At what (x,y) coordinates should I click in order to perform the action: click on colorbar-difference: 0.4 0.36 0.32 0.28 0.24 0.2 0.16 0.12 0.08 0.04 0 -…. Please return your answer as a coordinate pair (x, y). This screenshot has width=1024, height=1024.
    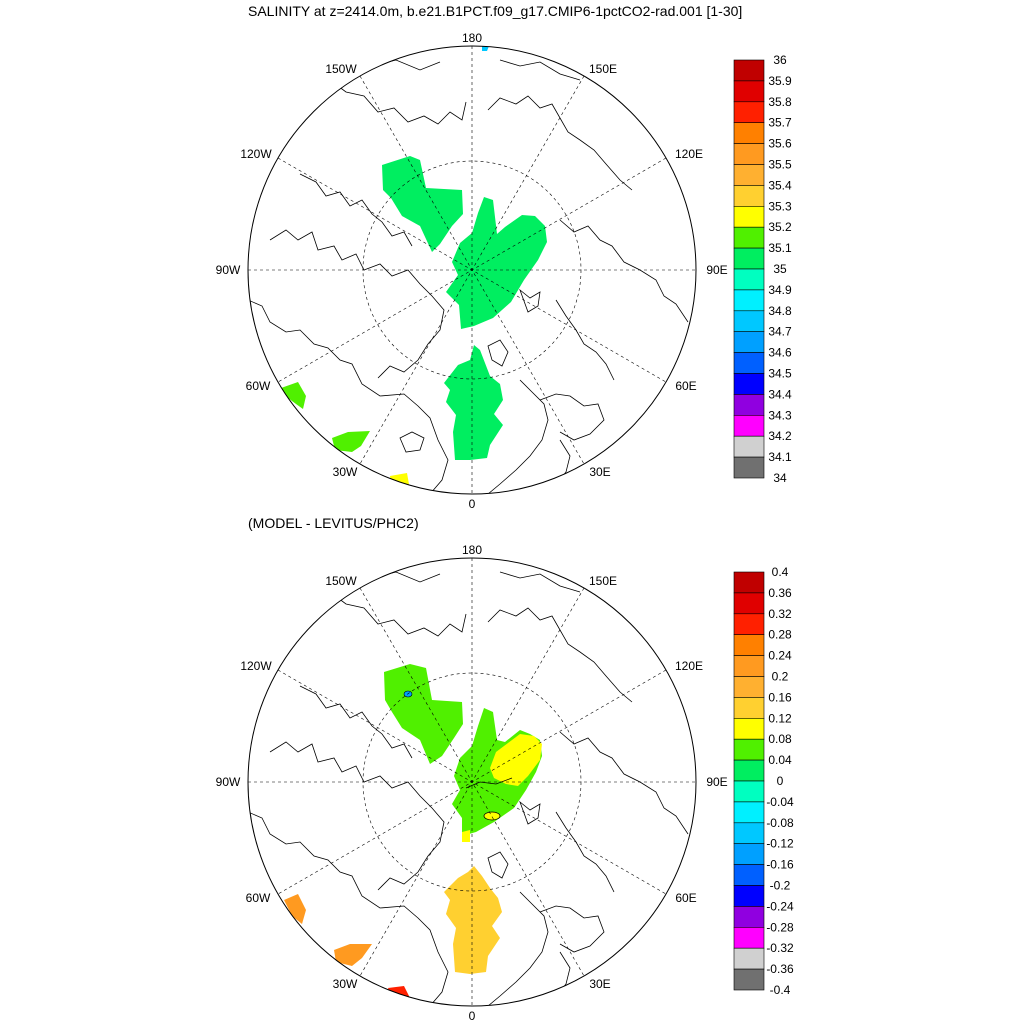
    Looking at the image, I should click on (763, 781).